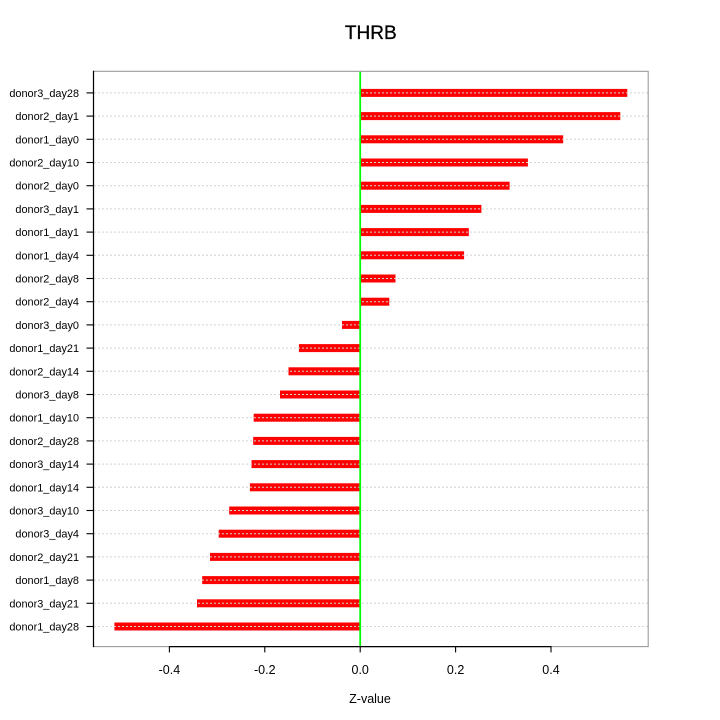  What do you see at coordinates (47, 326) in the screenshot?
I see `svg-text: donor3_day0` at bounding box center [47, 326].